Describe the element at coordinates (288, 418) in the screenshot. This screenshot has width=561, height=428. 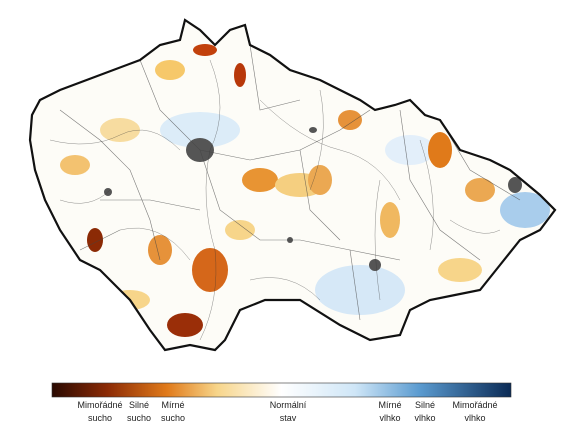
I see `legend-label: stav` at that location.